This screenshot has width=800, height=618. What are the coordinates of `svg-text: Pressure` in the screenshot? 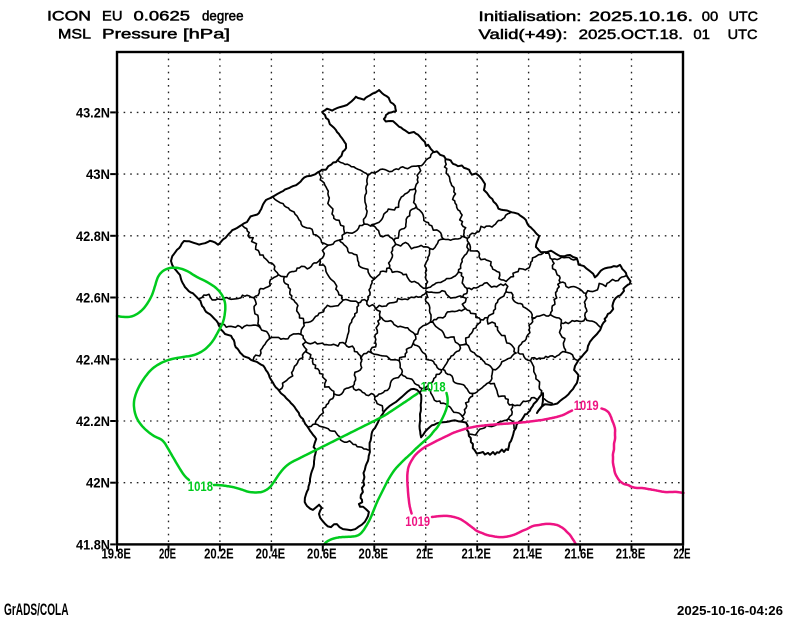 It's located at (140, 33).